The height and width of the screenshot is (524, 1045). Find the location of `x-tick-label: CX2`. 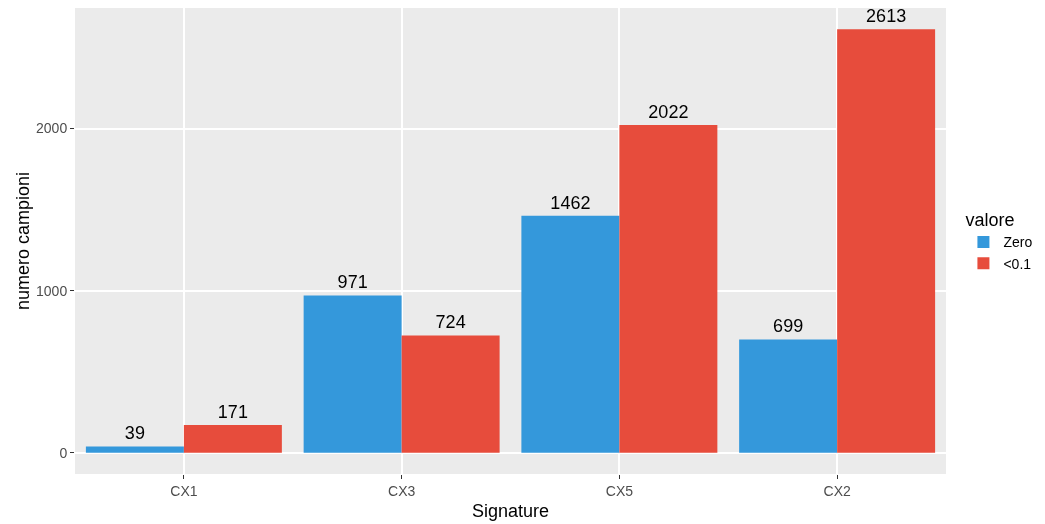

x-tick-label: CX2 is located at coordinates (837, 490).